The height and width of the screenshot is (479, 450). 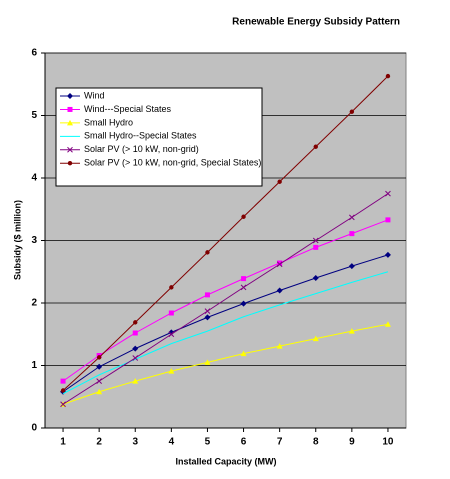 What do you see at coordinates (99, 442) in the screenshot?
I see `x-tick-label: 2` at bounding box center [99, 442].